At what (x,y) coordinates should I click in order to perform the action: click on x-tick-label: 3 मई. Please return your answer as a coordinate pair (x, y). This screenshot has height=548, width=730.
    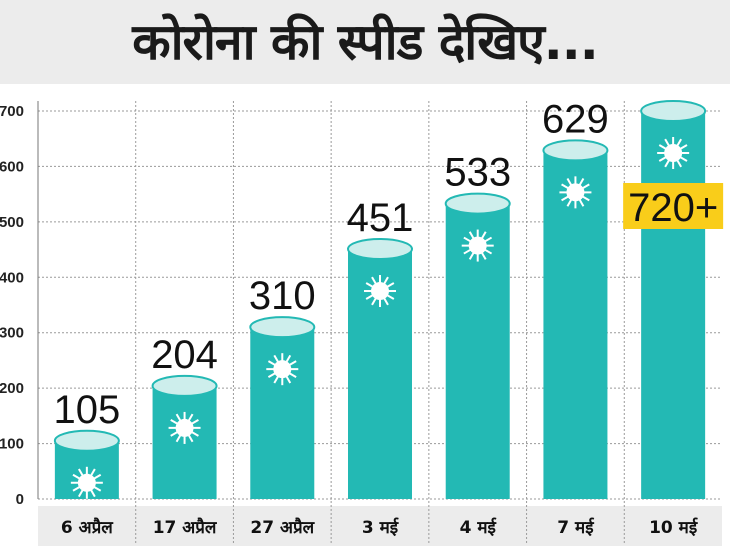
    Looking at the image, I should click on (380, 527).